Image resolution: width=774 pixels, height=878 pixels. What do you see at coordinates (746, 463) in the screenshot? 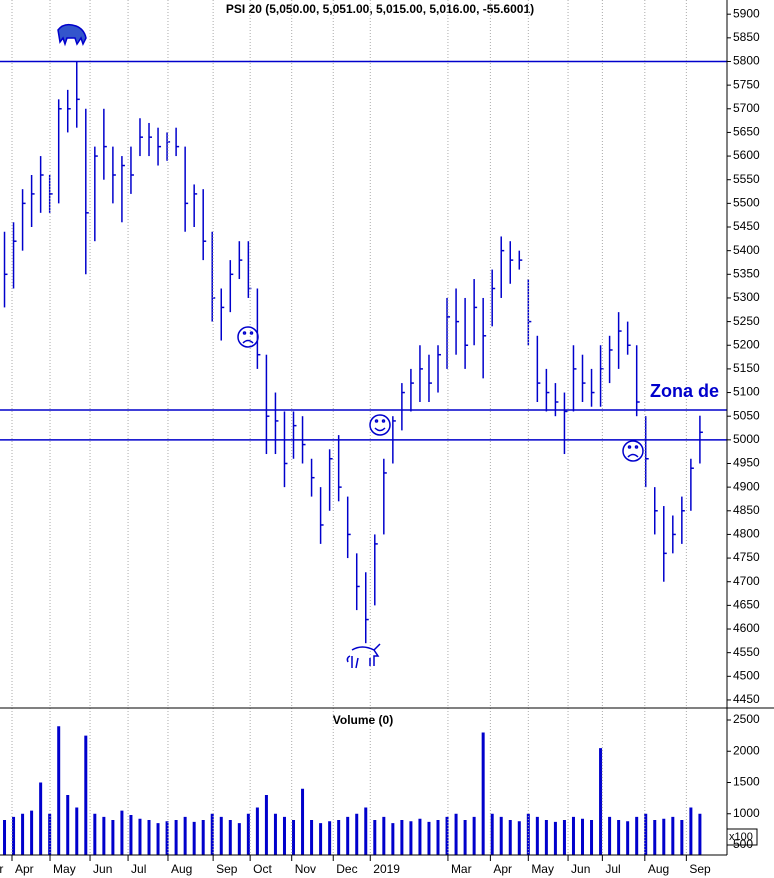
I see `y-tick-label: 4950` at bounding box center [746, 463].